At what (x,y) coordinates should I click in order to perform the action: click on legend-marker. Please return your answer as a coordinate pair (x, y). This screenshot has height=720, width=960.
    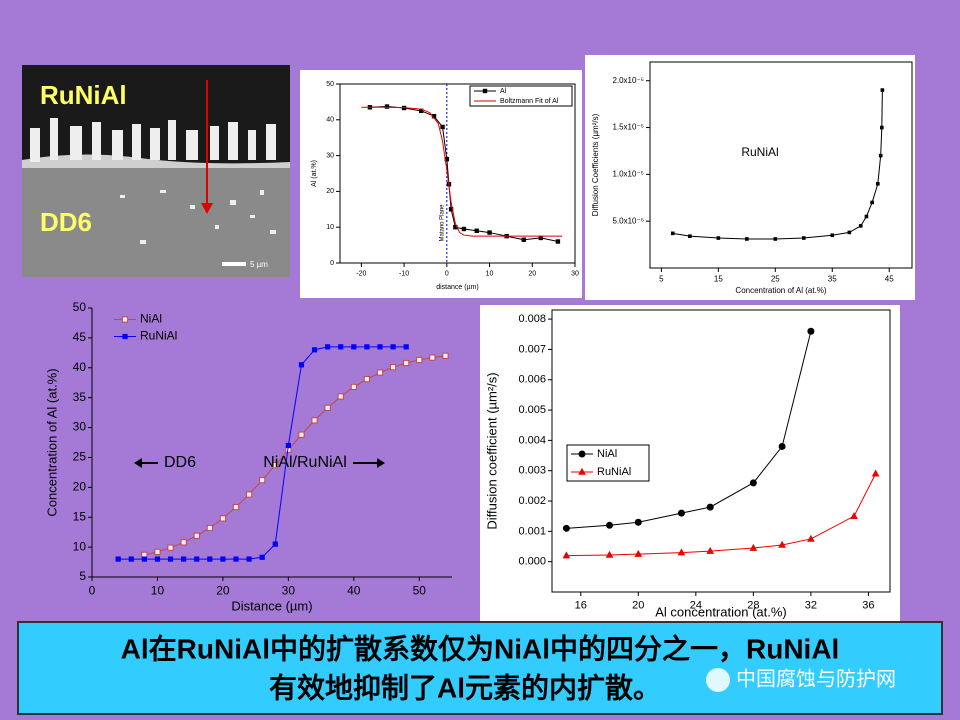
    Looking at the image, I should click on (485, 91).